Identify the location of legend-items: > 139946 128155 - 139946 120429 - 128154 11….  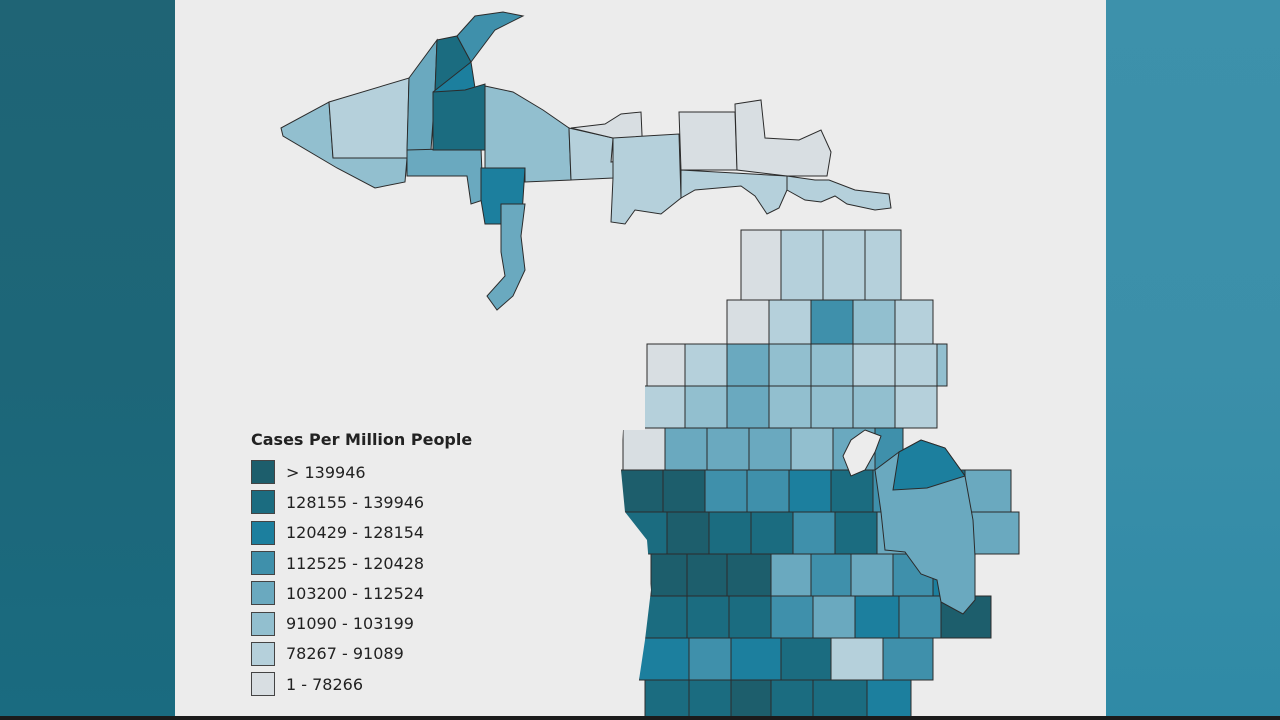
(381, 578).